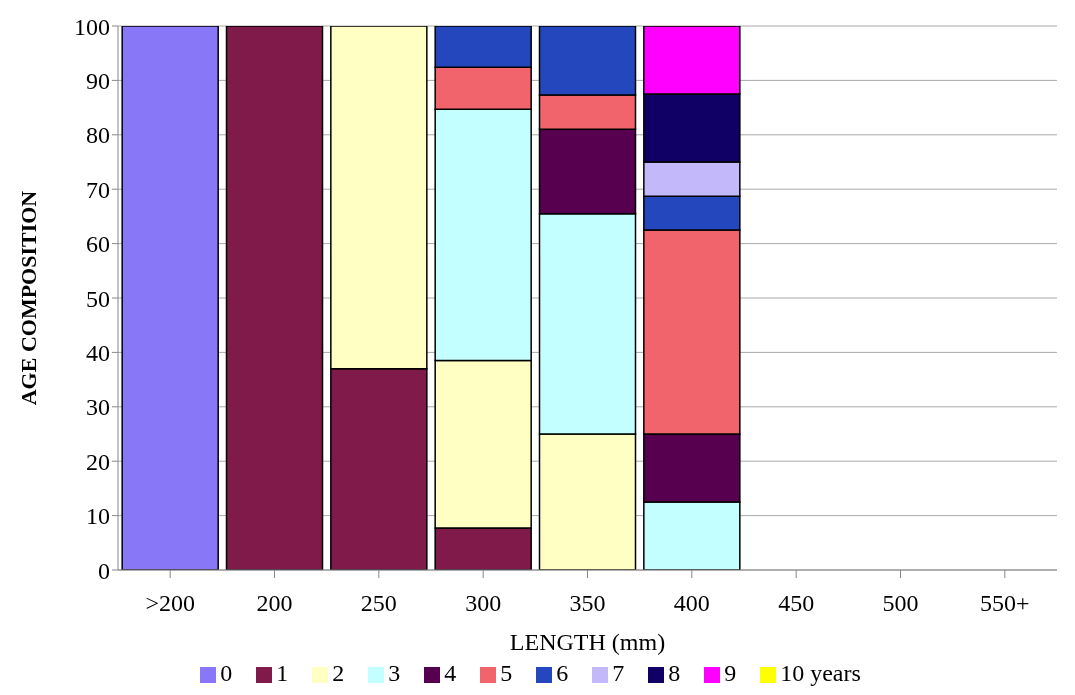 The image size is (1075, 695). Describe the element at coordinates (98, 407) in the screenshot. I see `y-tick-label: 30` at that location.